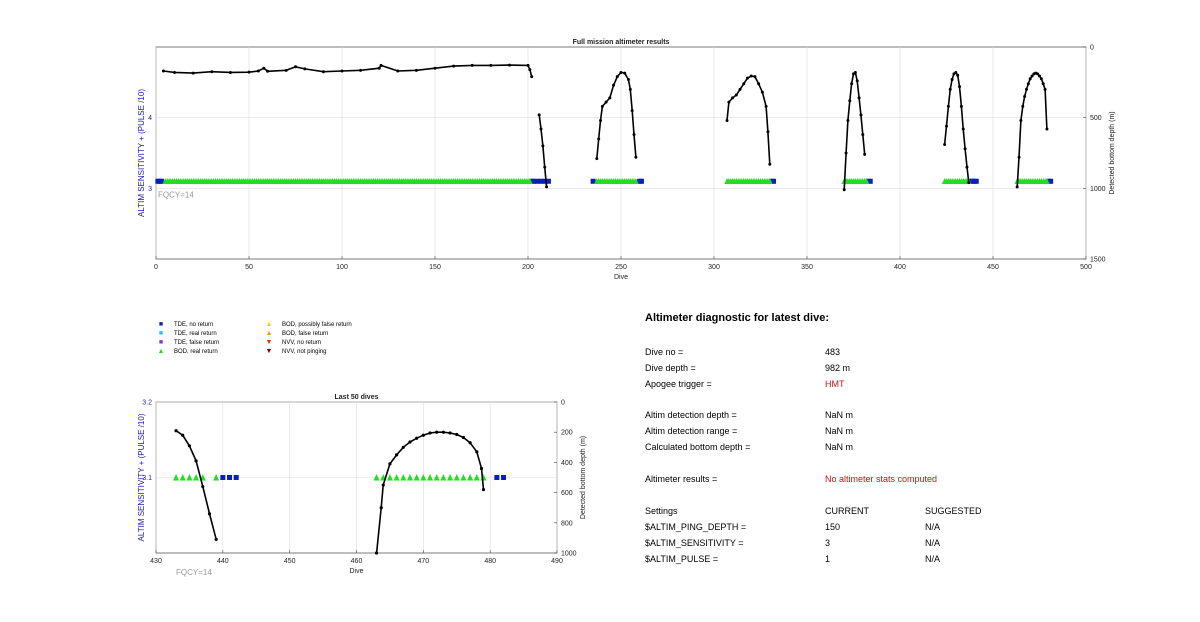 This screenshot has height=622, width=1200. I want to click on diag-label: Altim detection depth =, so click(691, 415).